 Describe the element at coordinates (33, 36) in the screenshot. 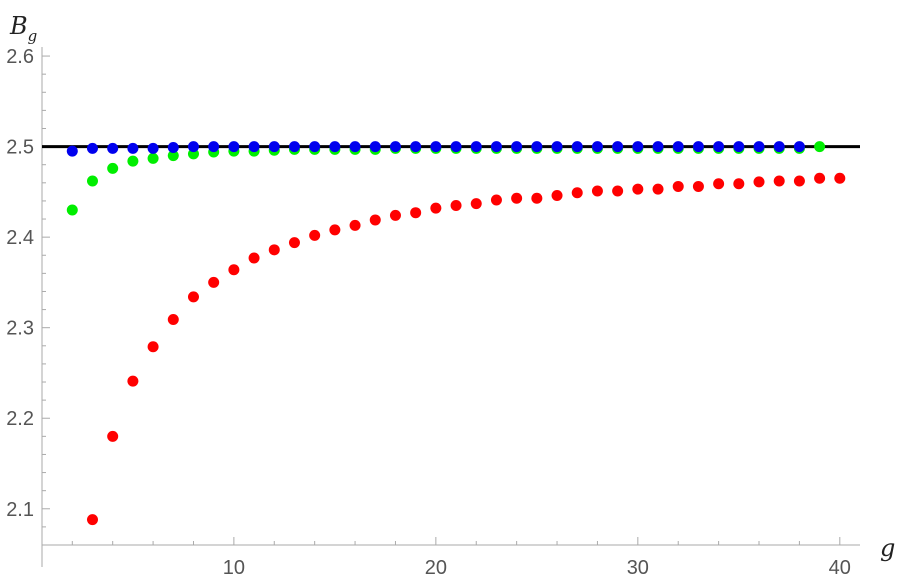

I see `y-axis-label-sub: g` at that location.